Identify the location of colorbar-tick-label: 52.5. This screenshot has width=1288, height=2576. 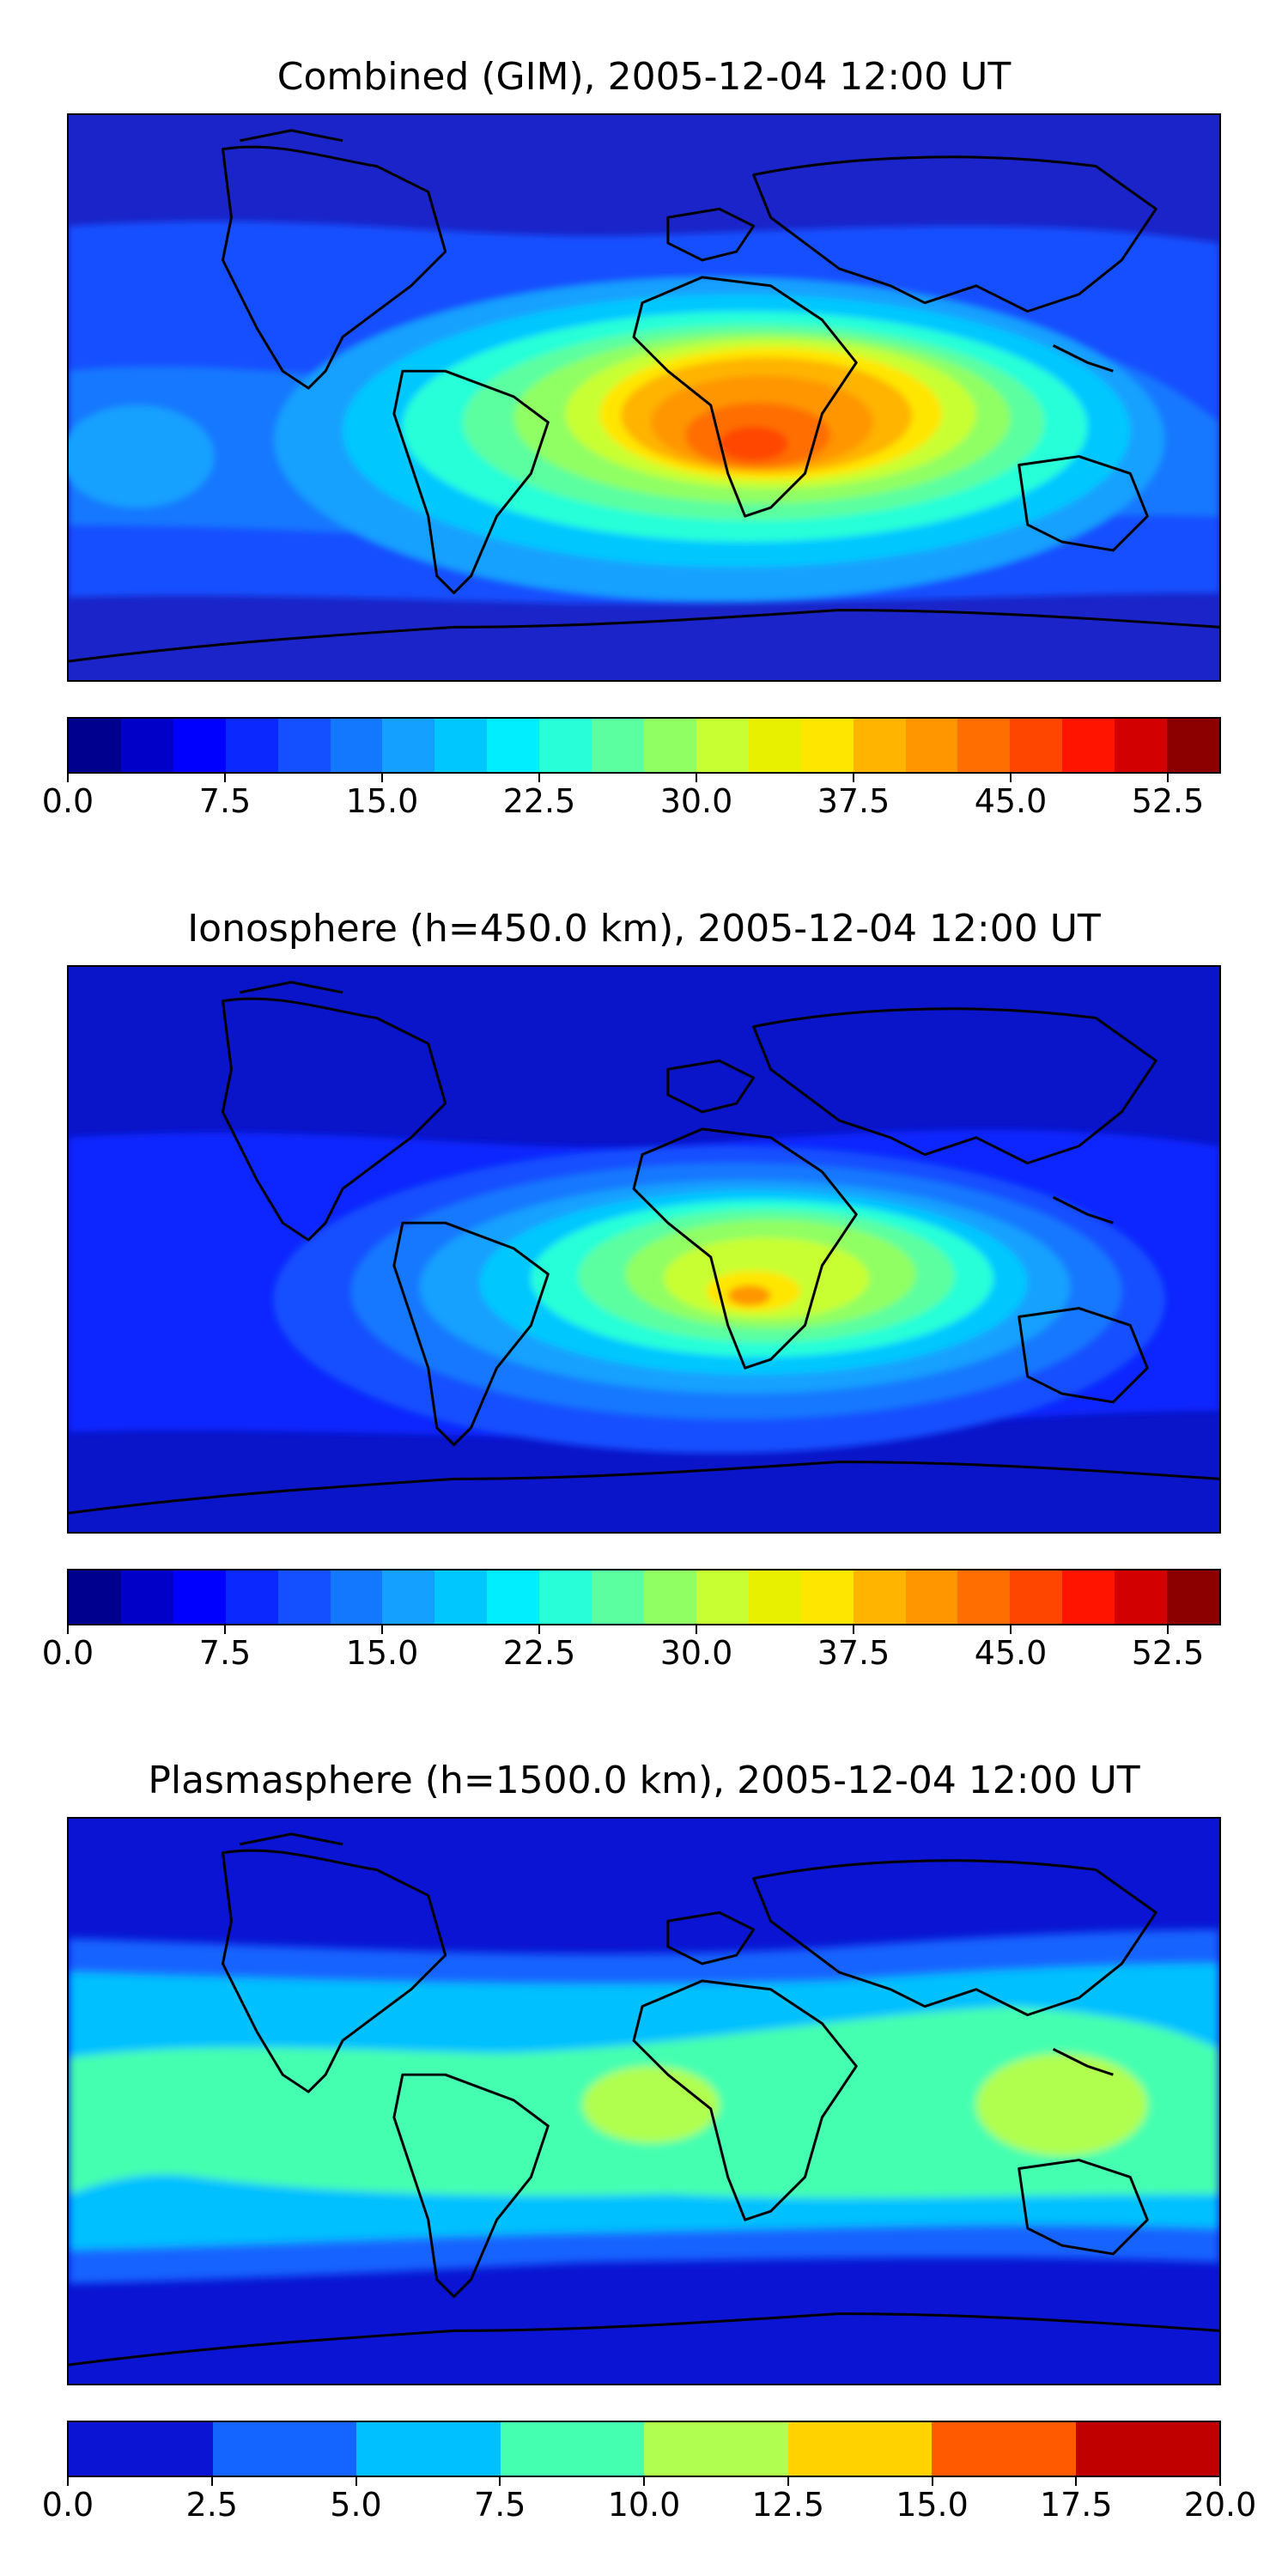
(1168, 1653).